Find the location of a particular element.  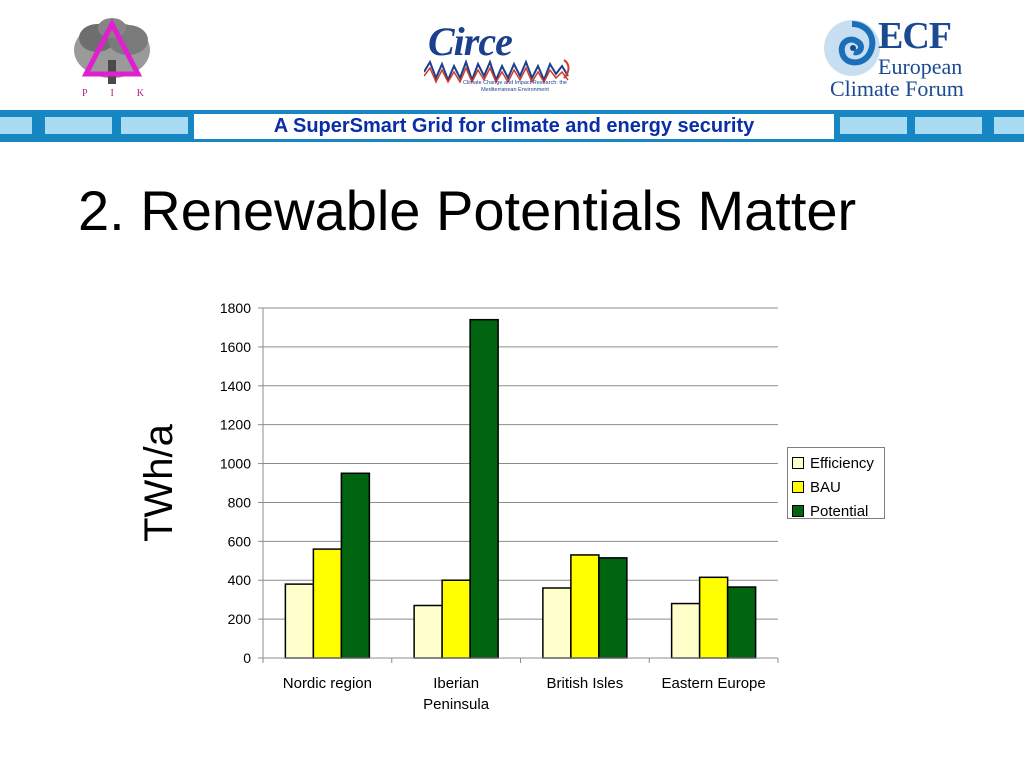

legend-label: BAU is located at coordinates (825, 487).